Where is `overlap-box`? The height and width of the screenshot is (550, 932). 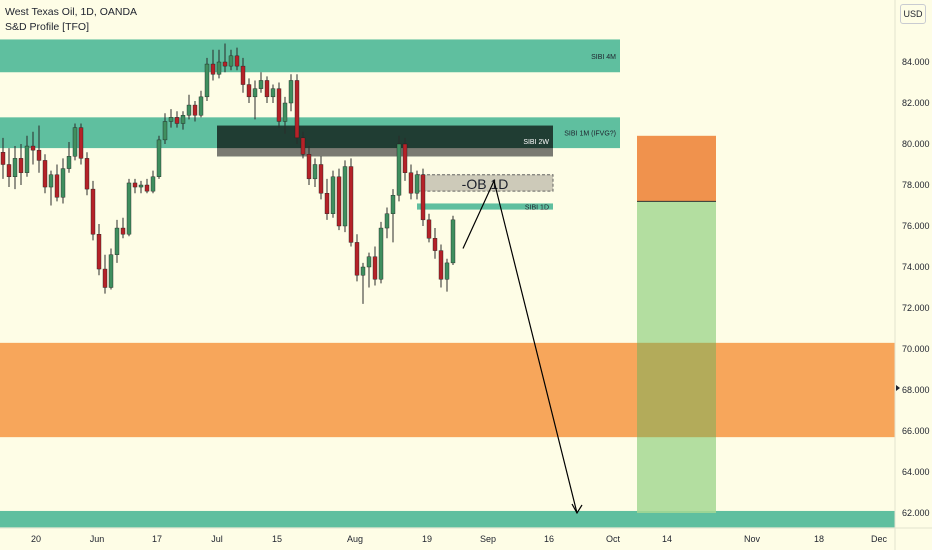
overlap-box is located at coordinates (676, 390).